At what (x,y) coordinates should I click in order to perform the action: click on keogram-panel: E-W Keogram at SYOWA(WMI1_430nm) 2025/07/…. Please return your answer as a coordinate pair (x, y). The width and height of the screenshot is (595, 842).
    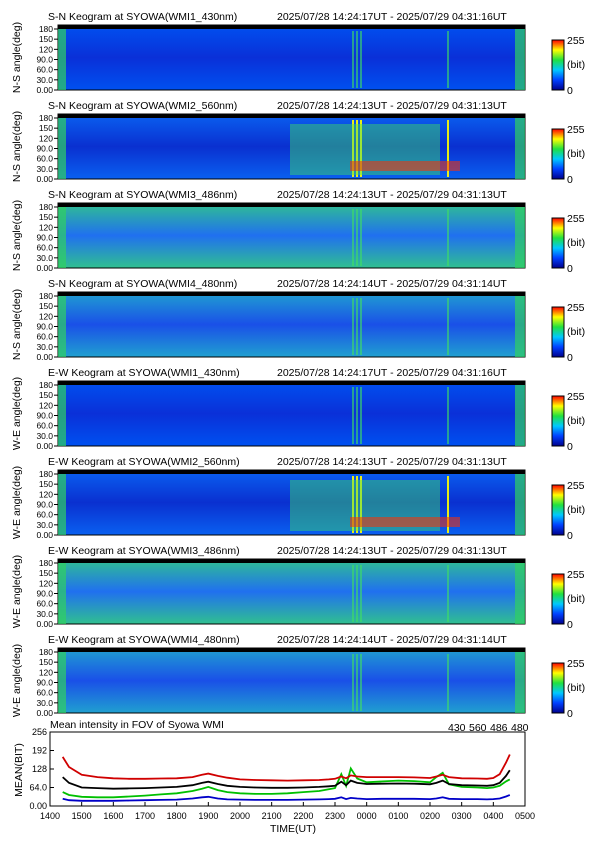
    Looking at the image, I should click on (298, 410).